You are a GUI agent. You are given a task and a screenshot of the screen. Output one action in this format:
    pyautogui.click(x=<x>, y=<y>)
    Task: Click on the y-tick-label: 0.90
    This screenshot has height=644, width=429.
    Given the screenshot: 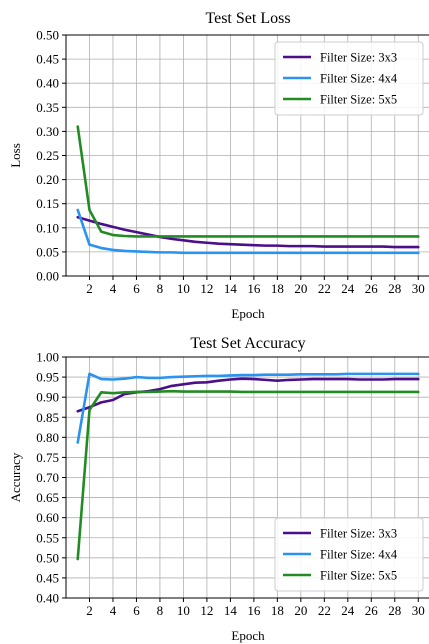 What is the action you would take?
    pyautogui.click(x=47, y=397)
    